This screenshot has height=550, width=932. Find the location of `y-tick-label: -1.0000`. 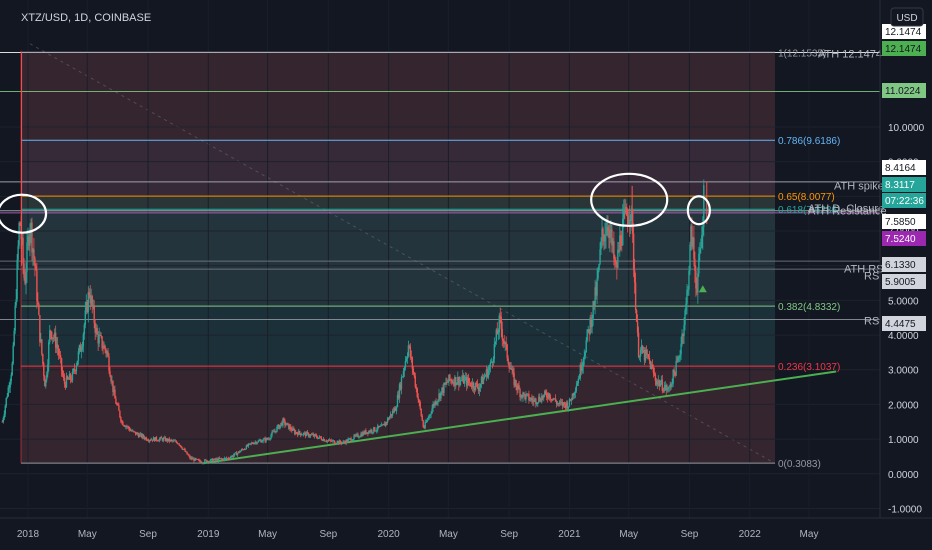

y-tick-label: -1.0000 is located at coordinates (905, 509).